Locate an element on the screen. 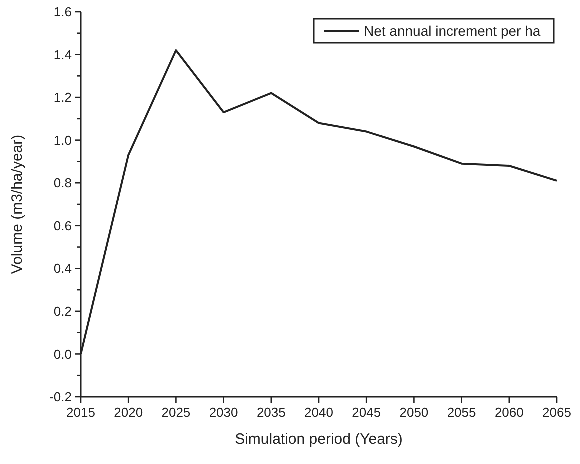  x-tick-label: 2065 is located at coordinates (557, 412).